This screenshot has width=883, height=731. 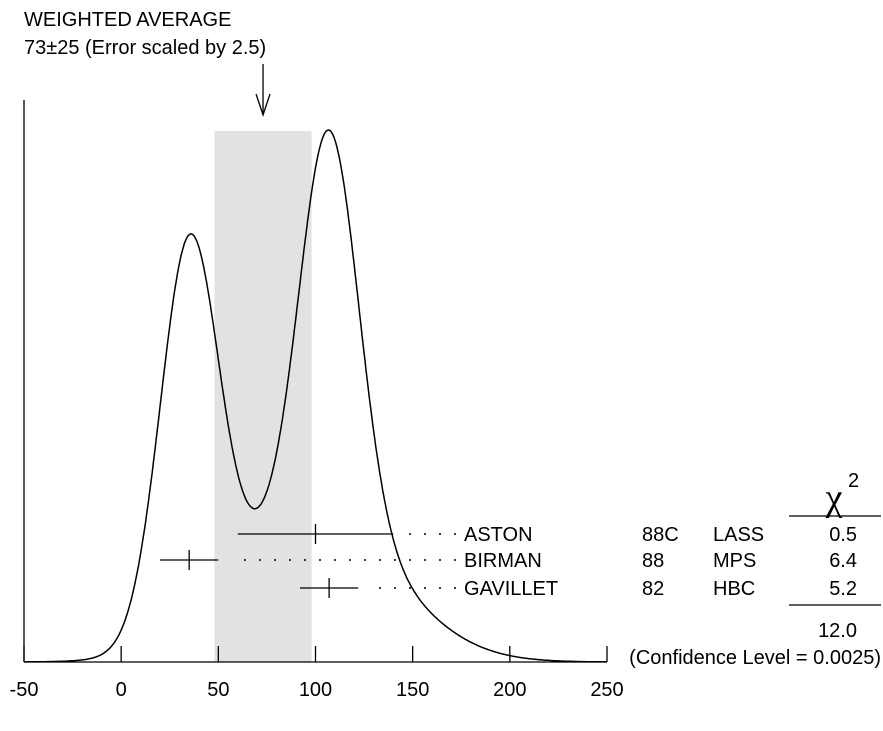 I want to click on measurement-chi2: 5.2, so click(x=843, y=589).